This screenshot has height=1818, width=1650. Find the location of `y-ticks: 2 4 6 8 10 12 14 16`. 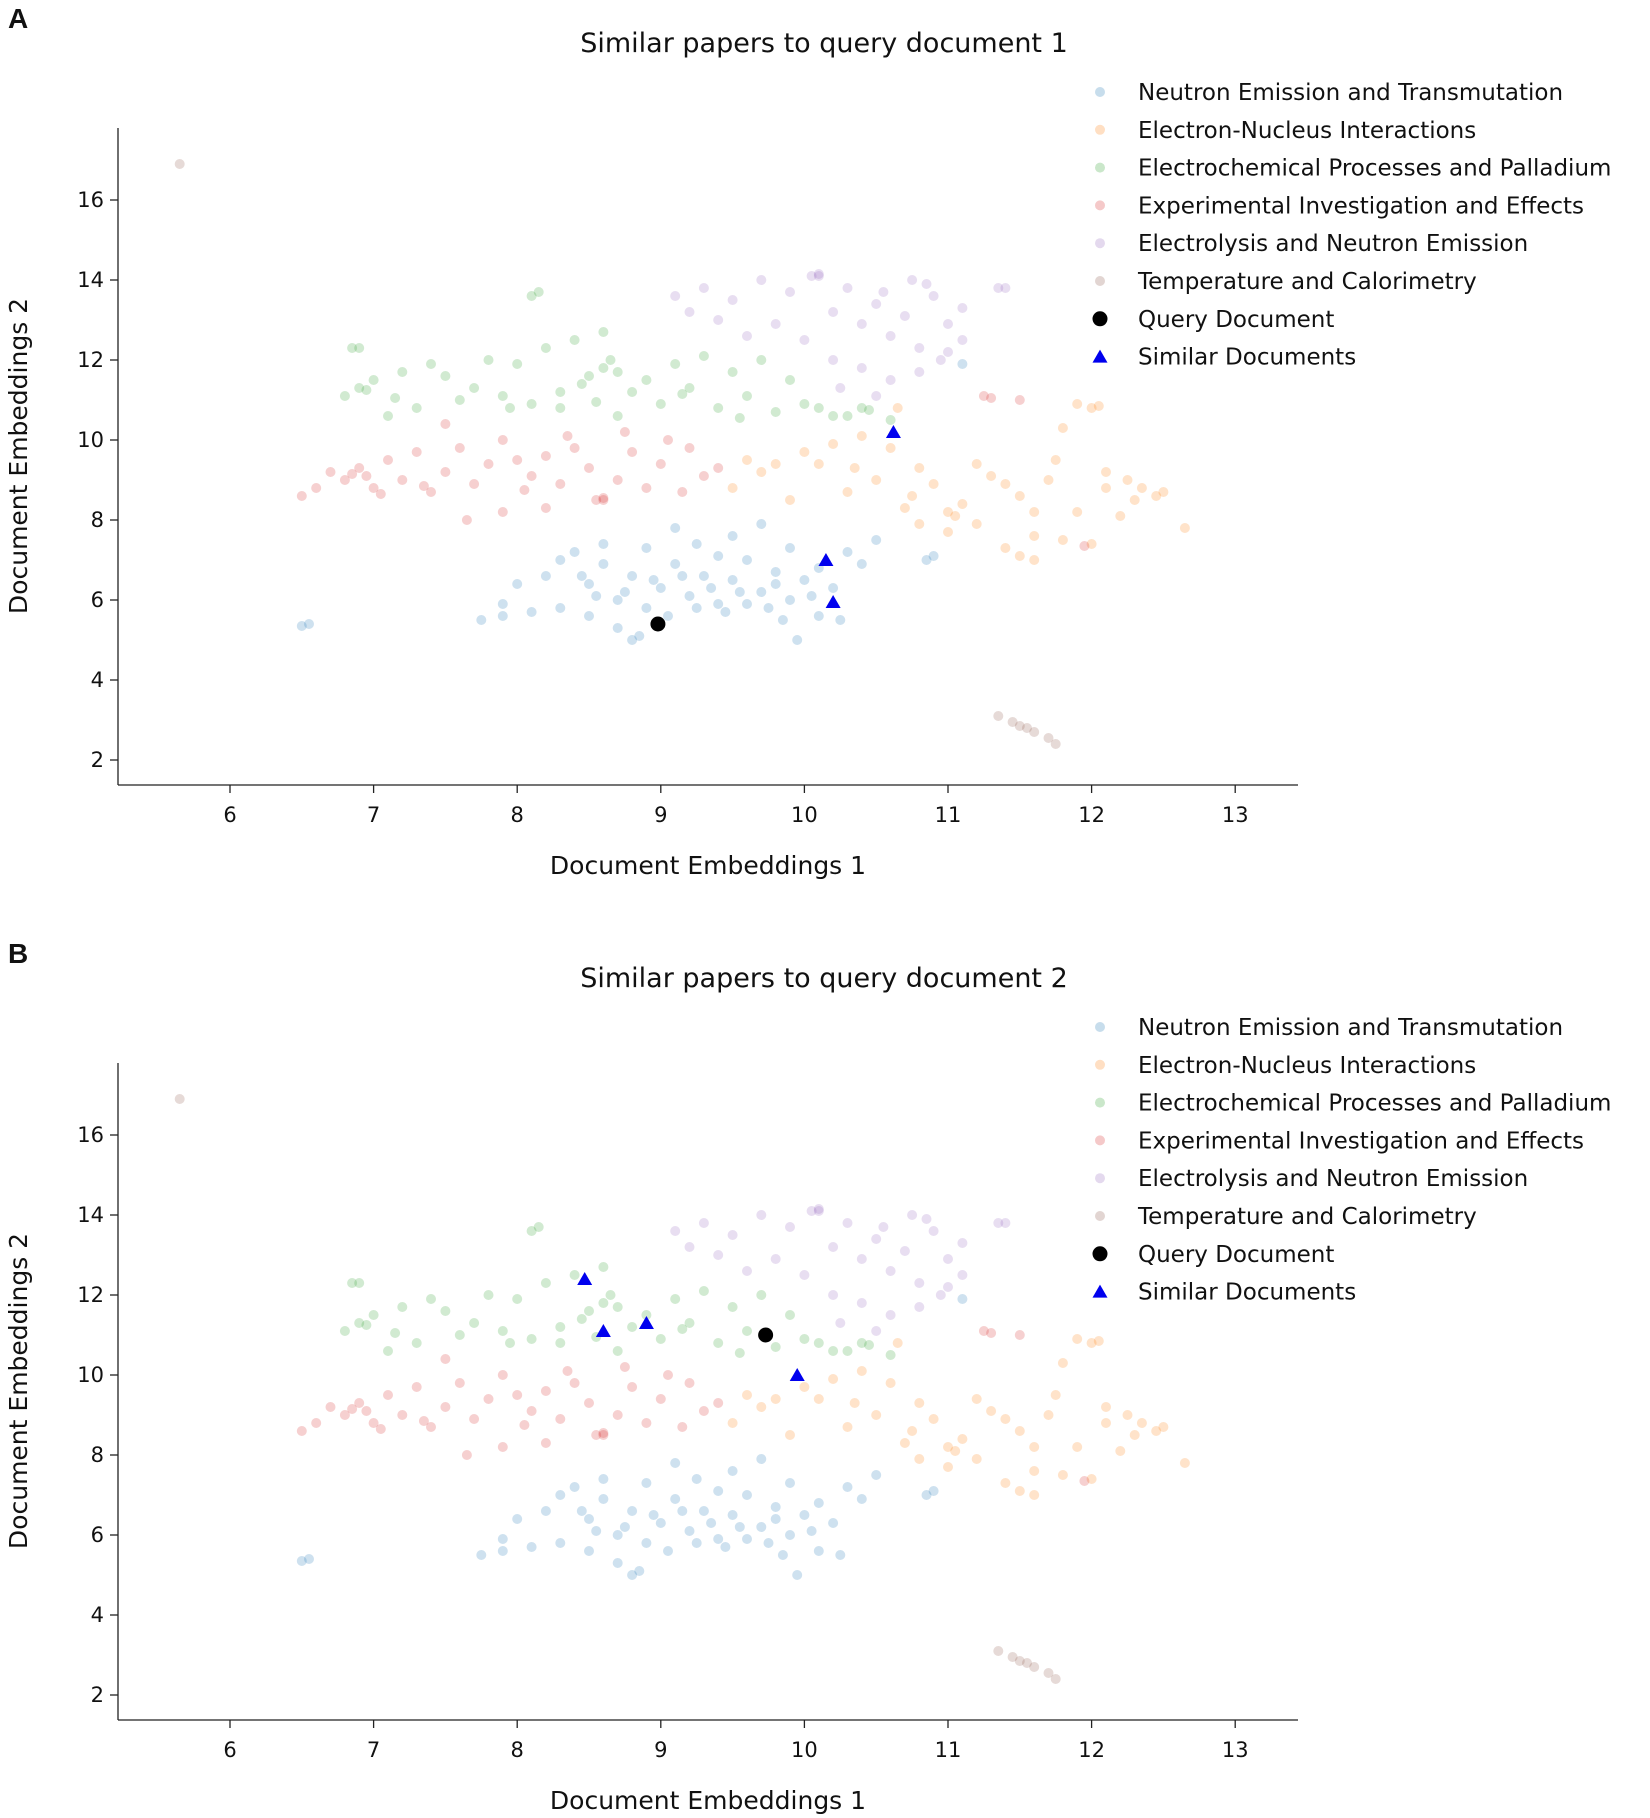

y-ticks: 2 4 6 8 10 12 14 16 is located at coordinates (97, 480).